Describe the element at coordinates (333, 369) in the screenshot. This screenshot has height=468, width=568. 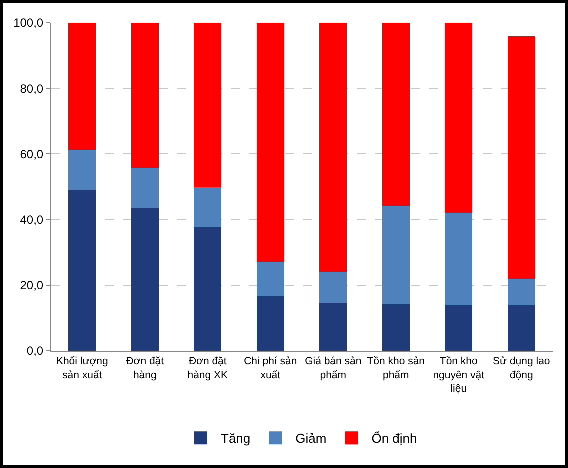
I see `x-tick-label: Giá bán sản phẩm` at that location.